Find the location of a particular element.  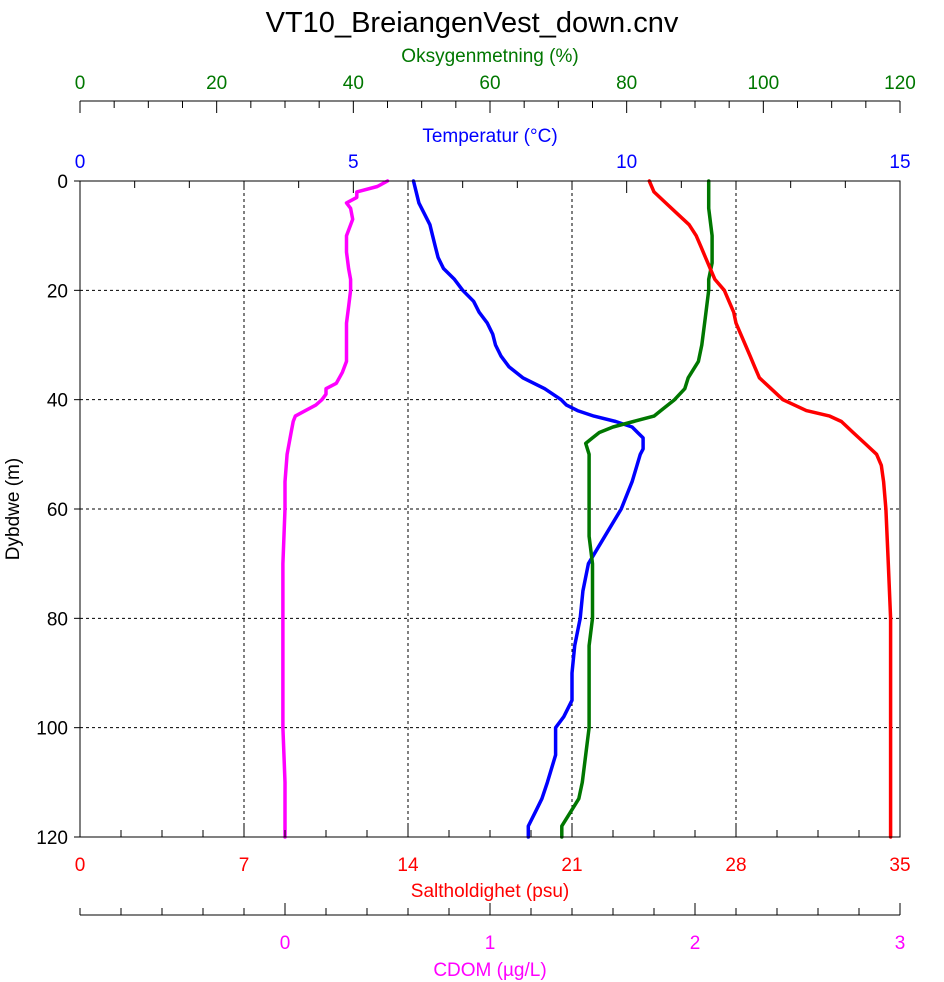

oxygen-tick-label: 80 is located at coordinates (626, 83).